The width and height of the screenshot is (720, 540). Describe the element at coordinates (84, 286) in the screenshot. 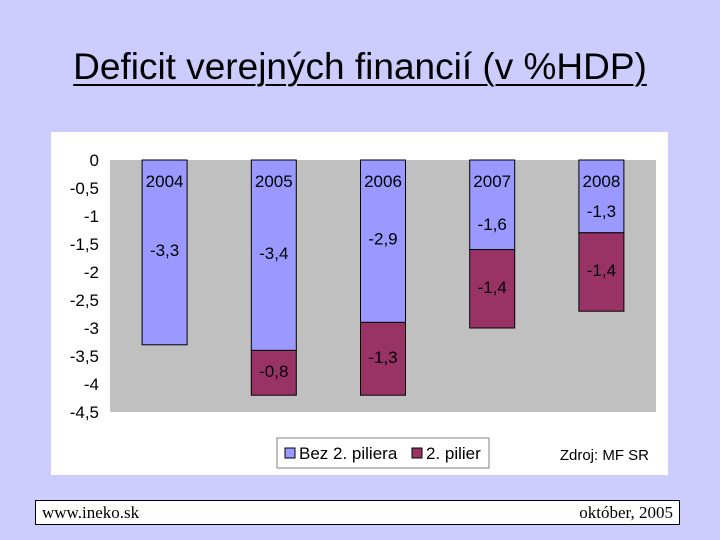

I see `y-axis-tick-labels: 0 -0,5 -1 -1,5 -2 -2,5 -3 -3,5 -4 -4,5` at that location.